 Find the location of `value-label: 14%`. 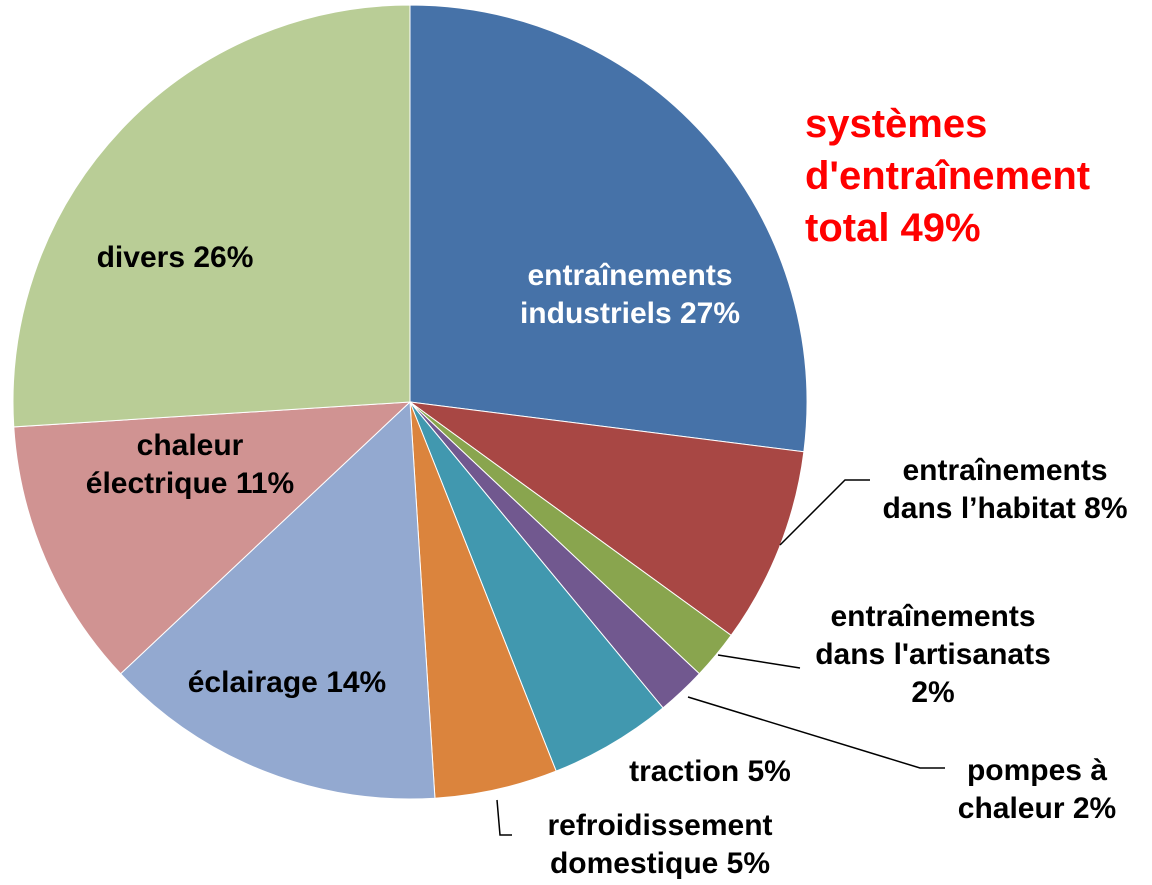

value-label: 14% is located at coordinates (356, 682).